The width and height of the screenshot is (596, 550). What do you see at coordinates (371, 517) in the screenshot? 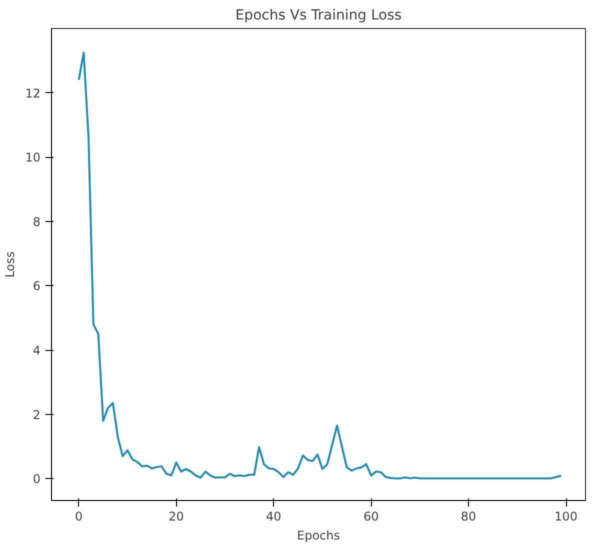
I see `x-tick-label: 60` at bounding box center [371, 517].